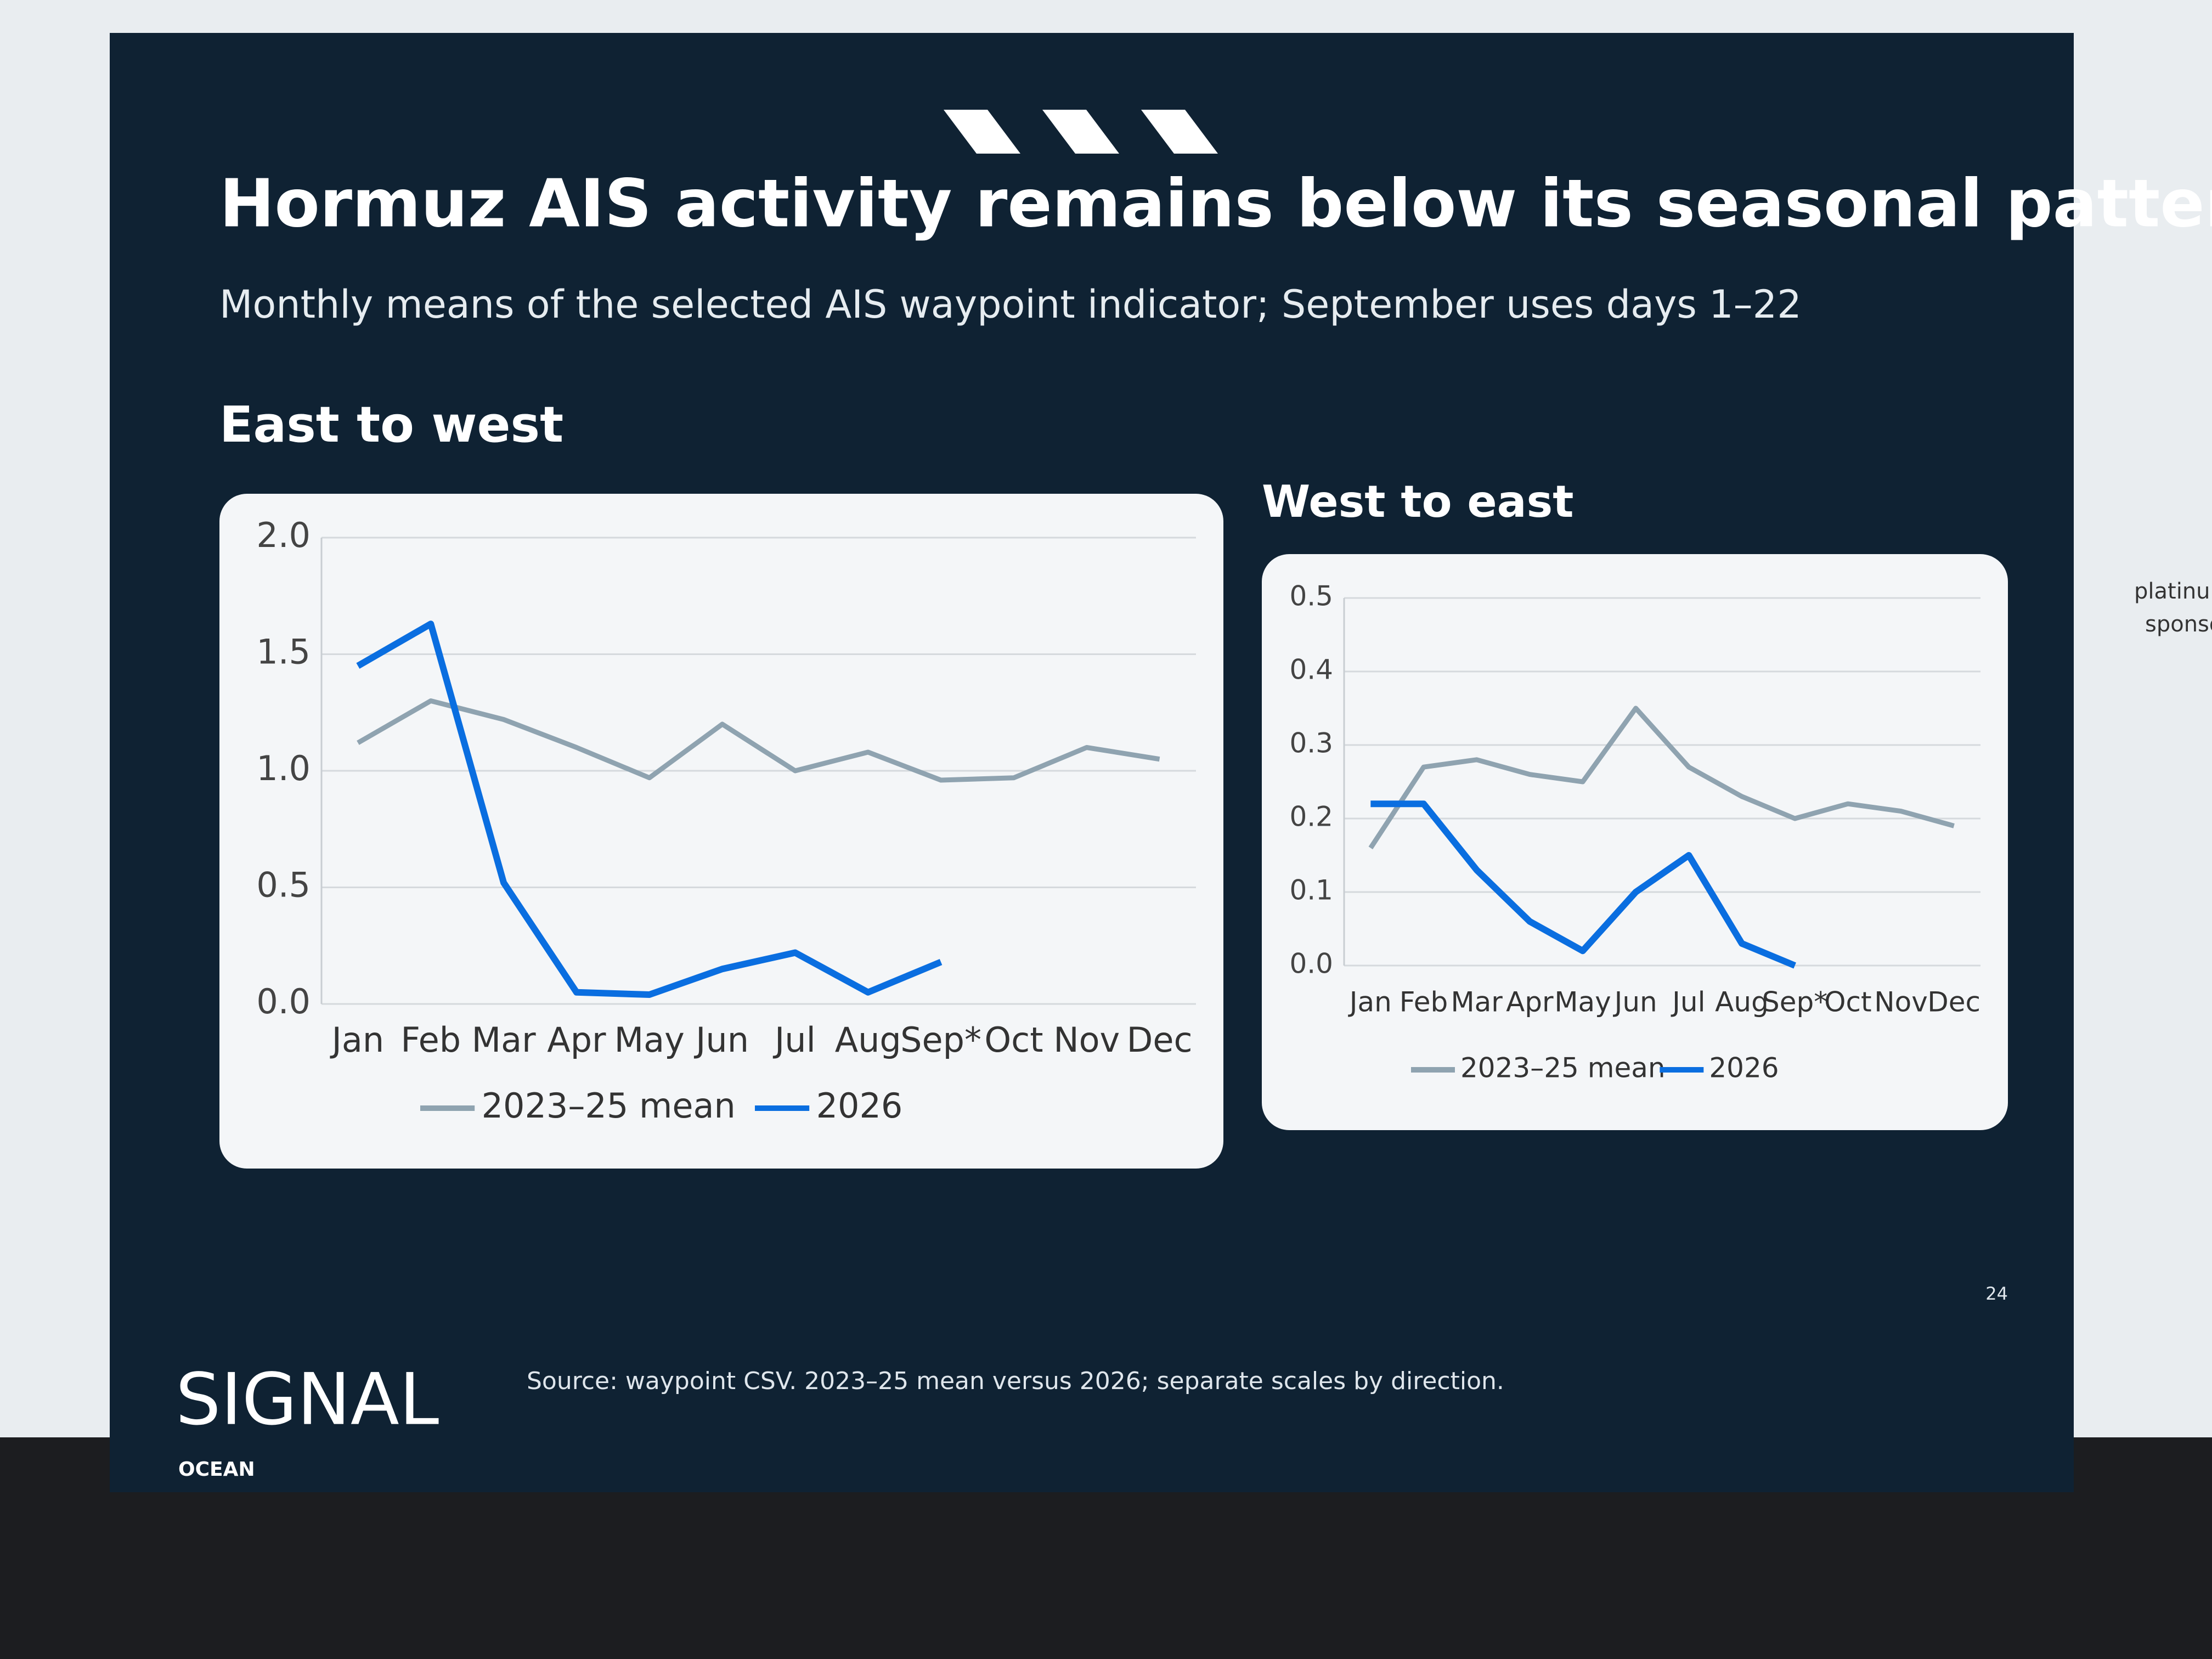 This screenshot has width=2212, height=1659. Describe the element at coordinates (391, 425) in the screenshot. I see `chart-title: East to west` at that location.